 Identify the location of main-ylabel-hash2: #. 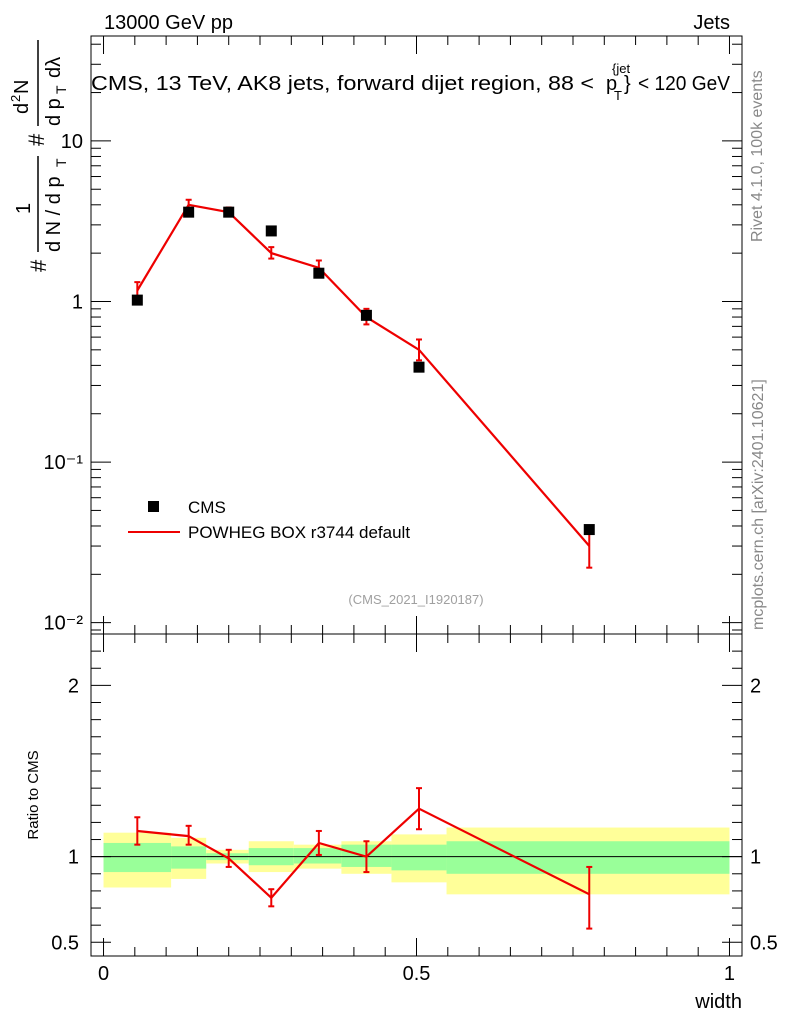
(36, 139).